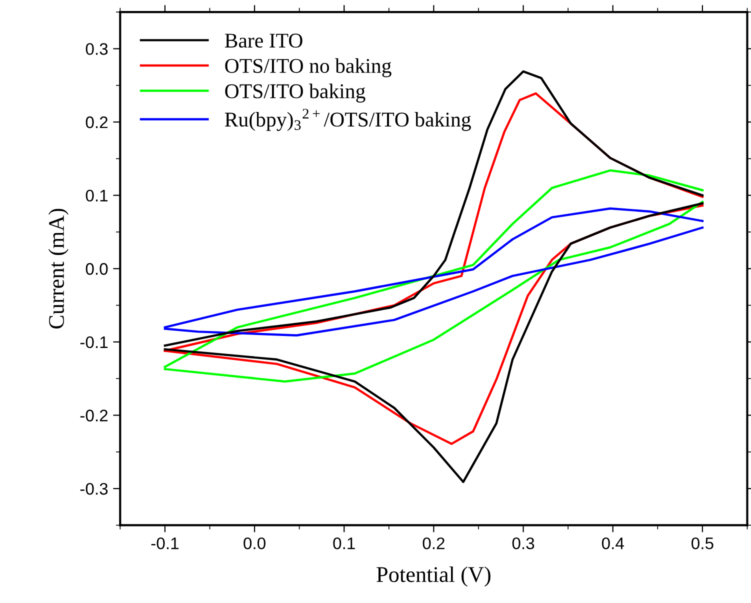 Image resolution: width=751 pixels, height=603 pixels. I want to click on legend-label: OTS/ITO no baking, so click(308, 68).